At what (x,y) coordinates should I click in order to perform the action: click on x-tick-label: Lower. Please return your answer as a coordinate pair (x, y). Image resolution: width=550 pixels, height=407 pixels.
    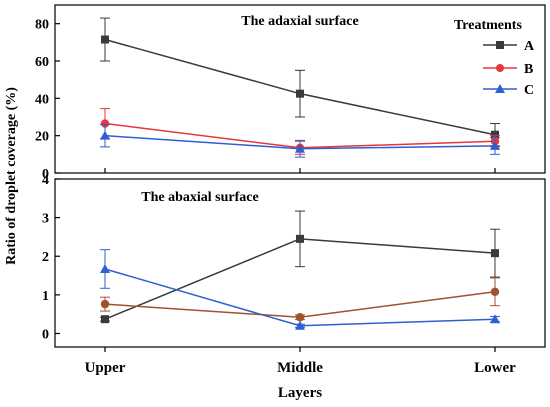
    Looking at the image, I should click on (495, 368).